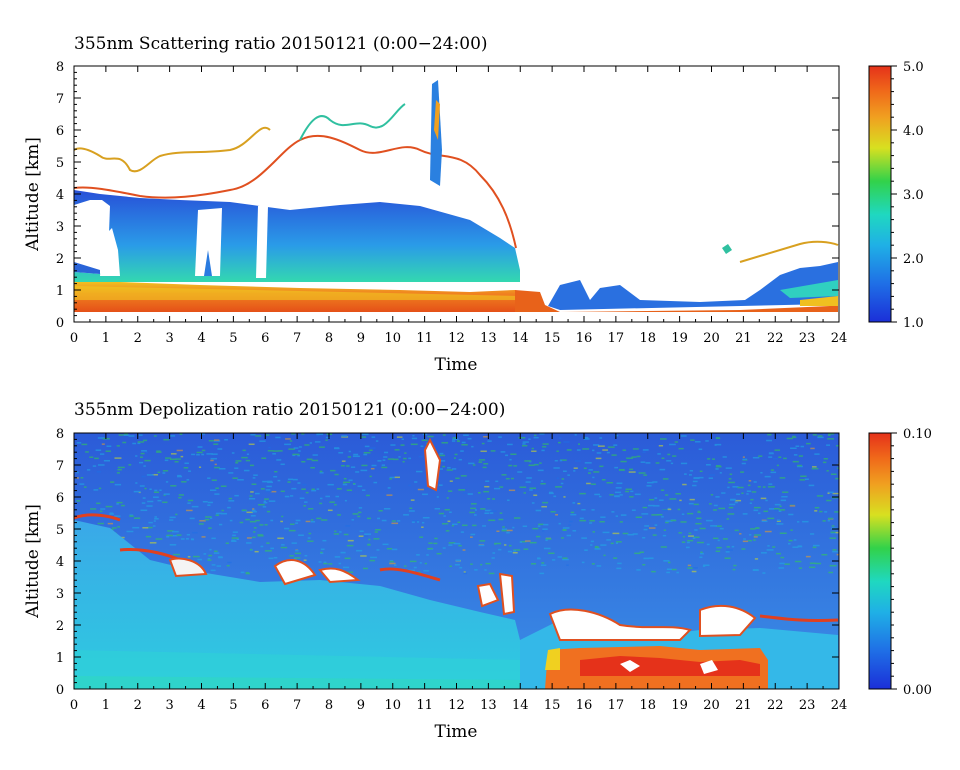 This screenshot has height=770, width=960. Describe the element at coordinates (775, 338) in the screenshot. I see `x-tick-label: 22` at that location.